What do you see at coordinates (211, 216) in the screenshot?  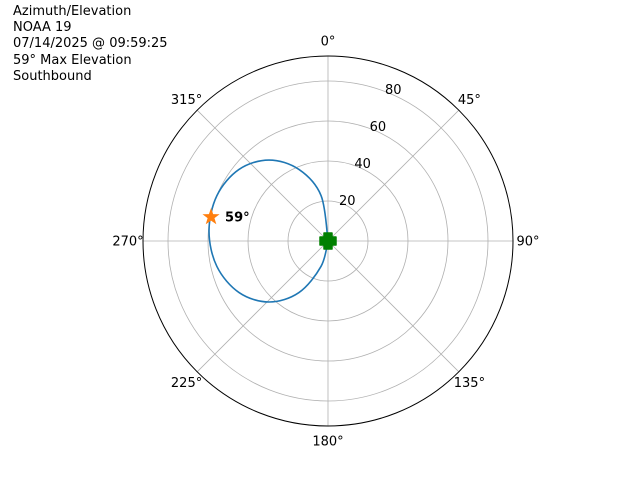 I see `max-elevation-star-marker` at bounding box center [211, 216].